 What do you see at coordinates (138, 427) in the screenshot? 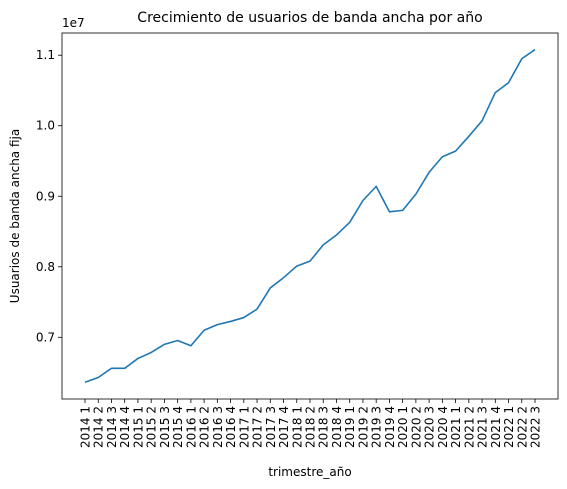
I see `x-tick-label: 2015 1` at bounding box center [138, 427].